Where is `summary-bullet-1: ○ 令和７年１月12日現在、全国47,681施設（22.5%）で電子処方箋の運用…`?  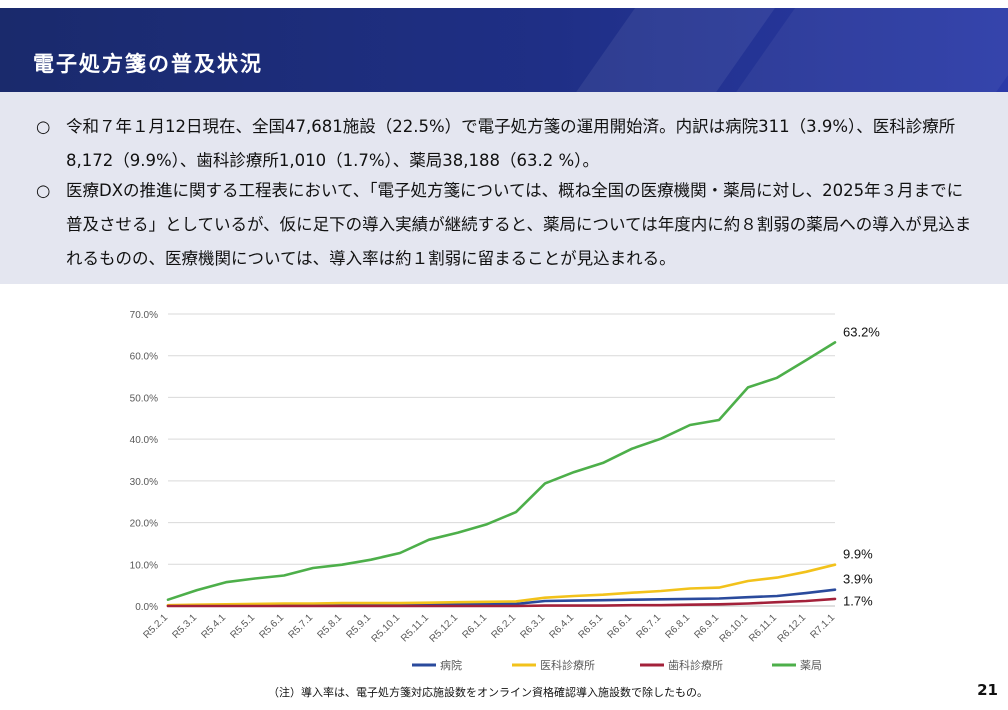
summary-bullet-1: ○ 令和７年１月12日現在、全国47,681施設（22.5%）で電子処方箋の運用… is located at coordinates (506, 144).